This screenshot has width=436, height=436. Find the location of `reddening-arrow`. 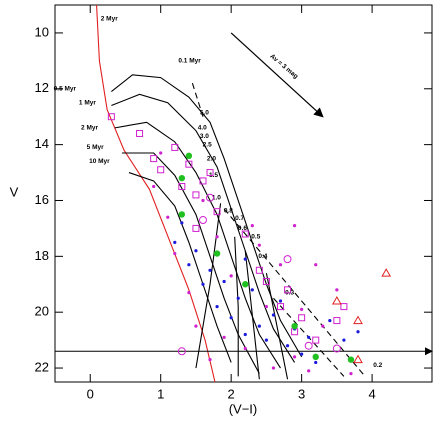

reddening-arrow is located at coordinates (277, 75).